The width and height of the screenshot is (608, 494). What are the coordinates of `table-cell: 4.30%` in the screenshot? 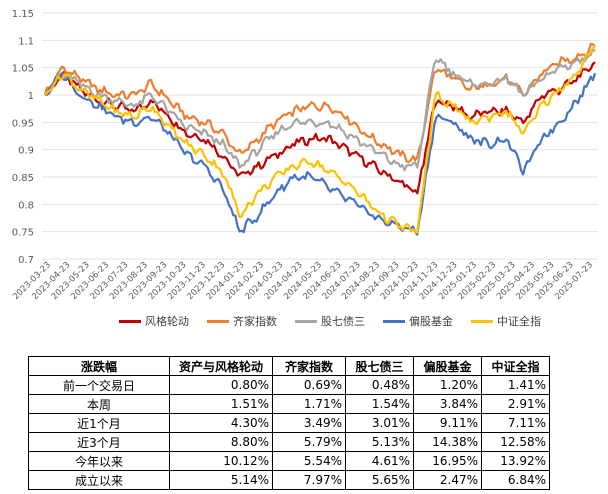 It's located at (221, 423).